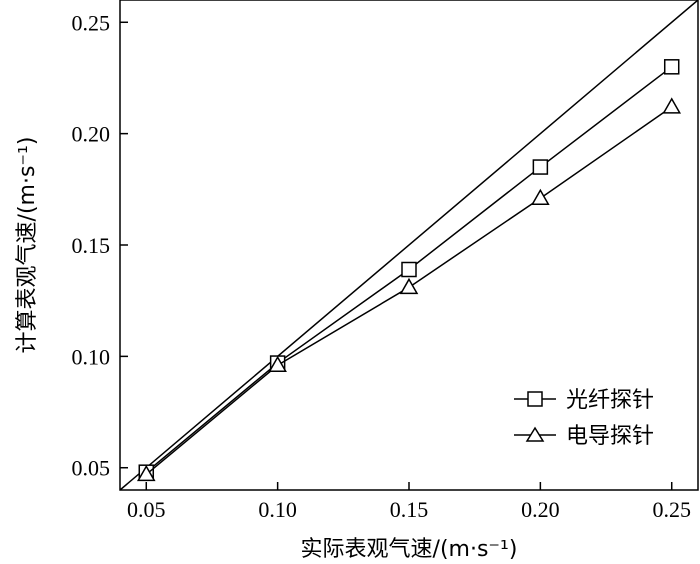 This screenshot has height=564, width=700. I want to click on y-tick-label: 0.05, so click(91, 468).